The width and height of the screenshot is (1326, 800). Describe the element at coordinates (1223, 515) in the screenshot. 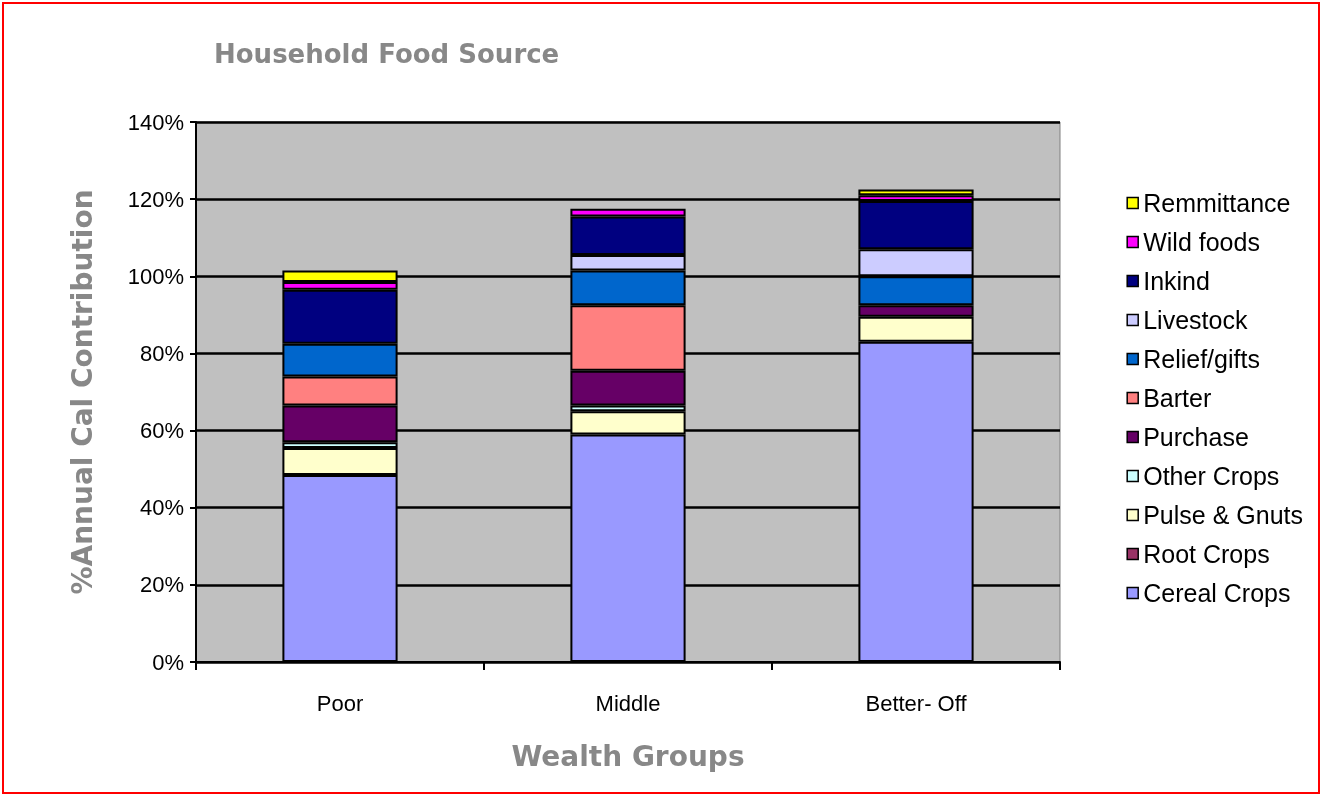

I see `legend-label: Pulse & Gnuts` at that location.